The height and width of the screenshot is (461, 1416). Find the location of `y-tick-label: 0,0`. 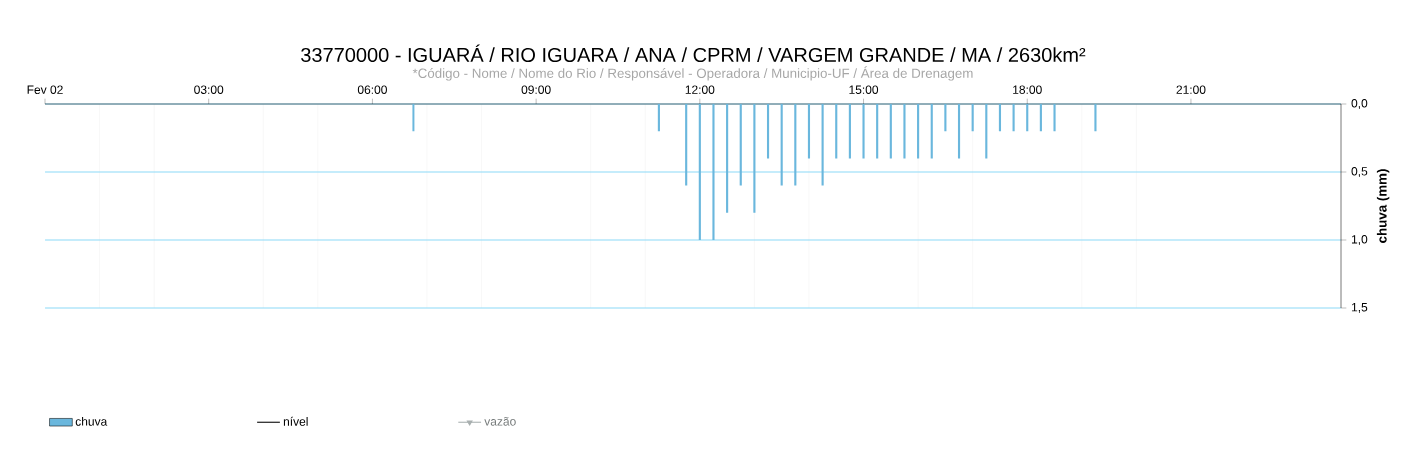

y-tick-label: 0,0 is located at coordinates (1359, 104).